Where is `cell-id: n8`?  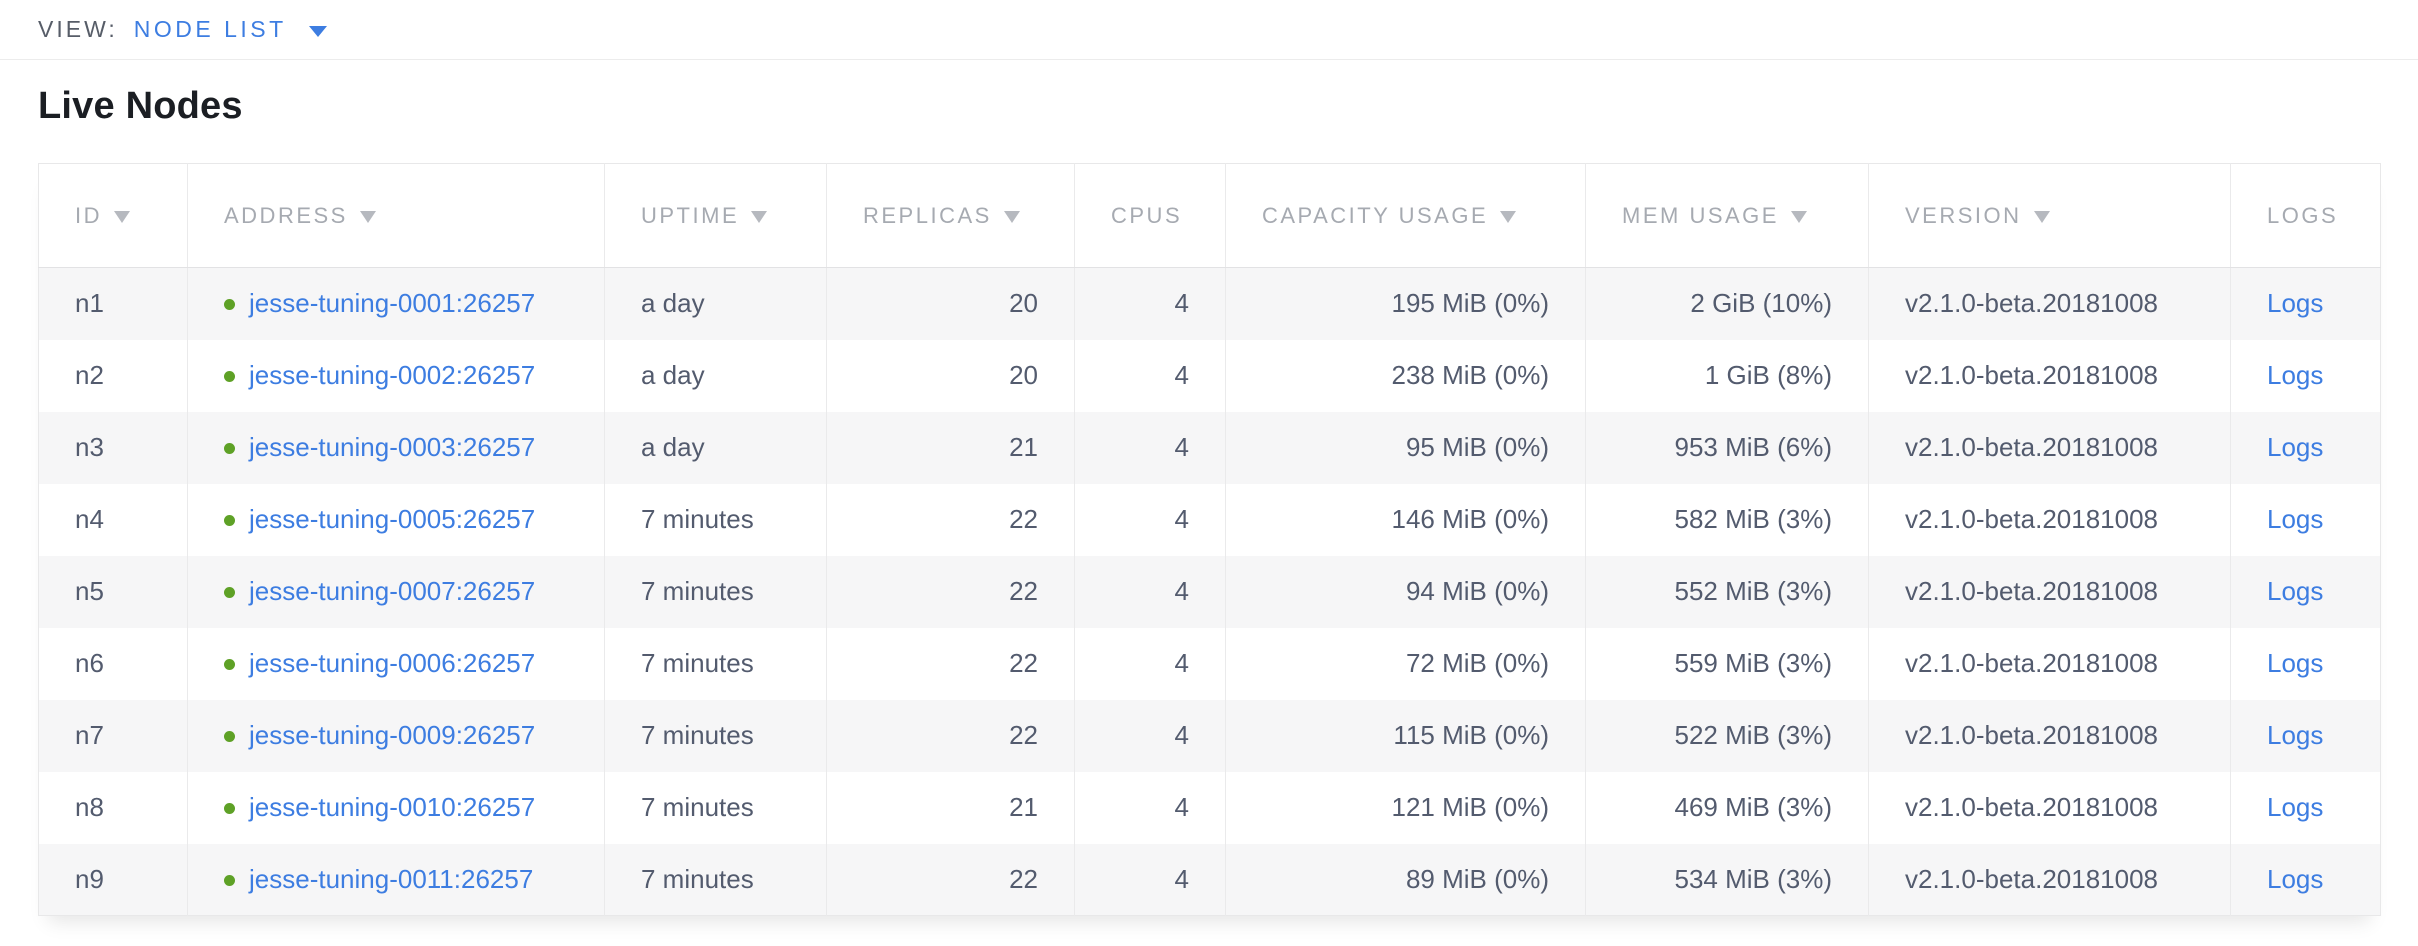 cell-id: n8 is located at coordinates (89, 807).